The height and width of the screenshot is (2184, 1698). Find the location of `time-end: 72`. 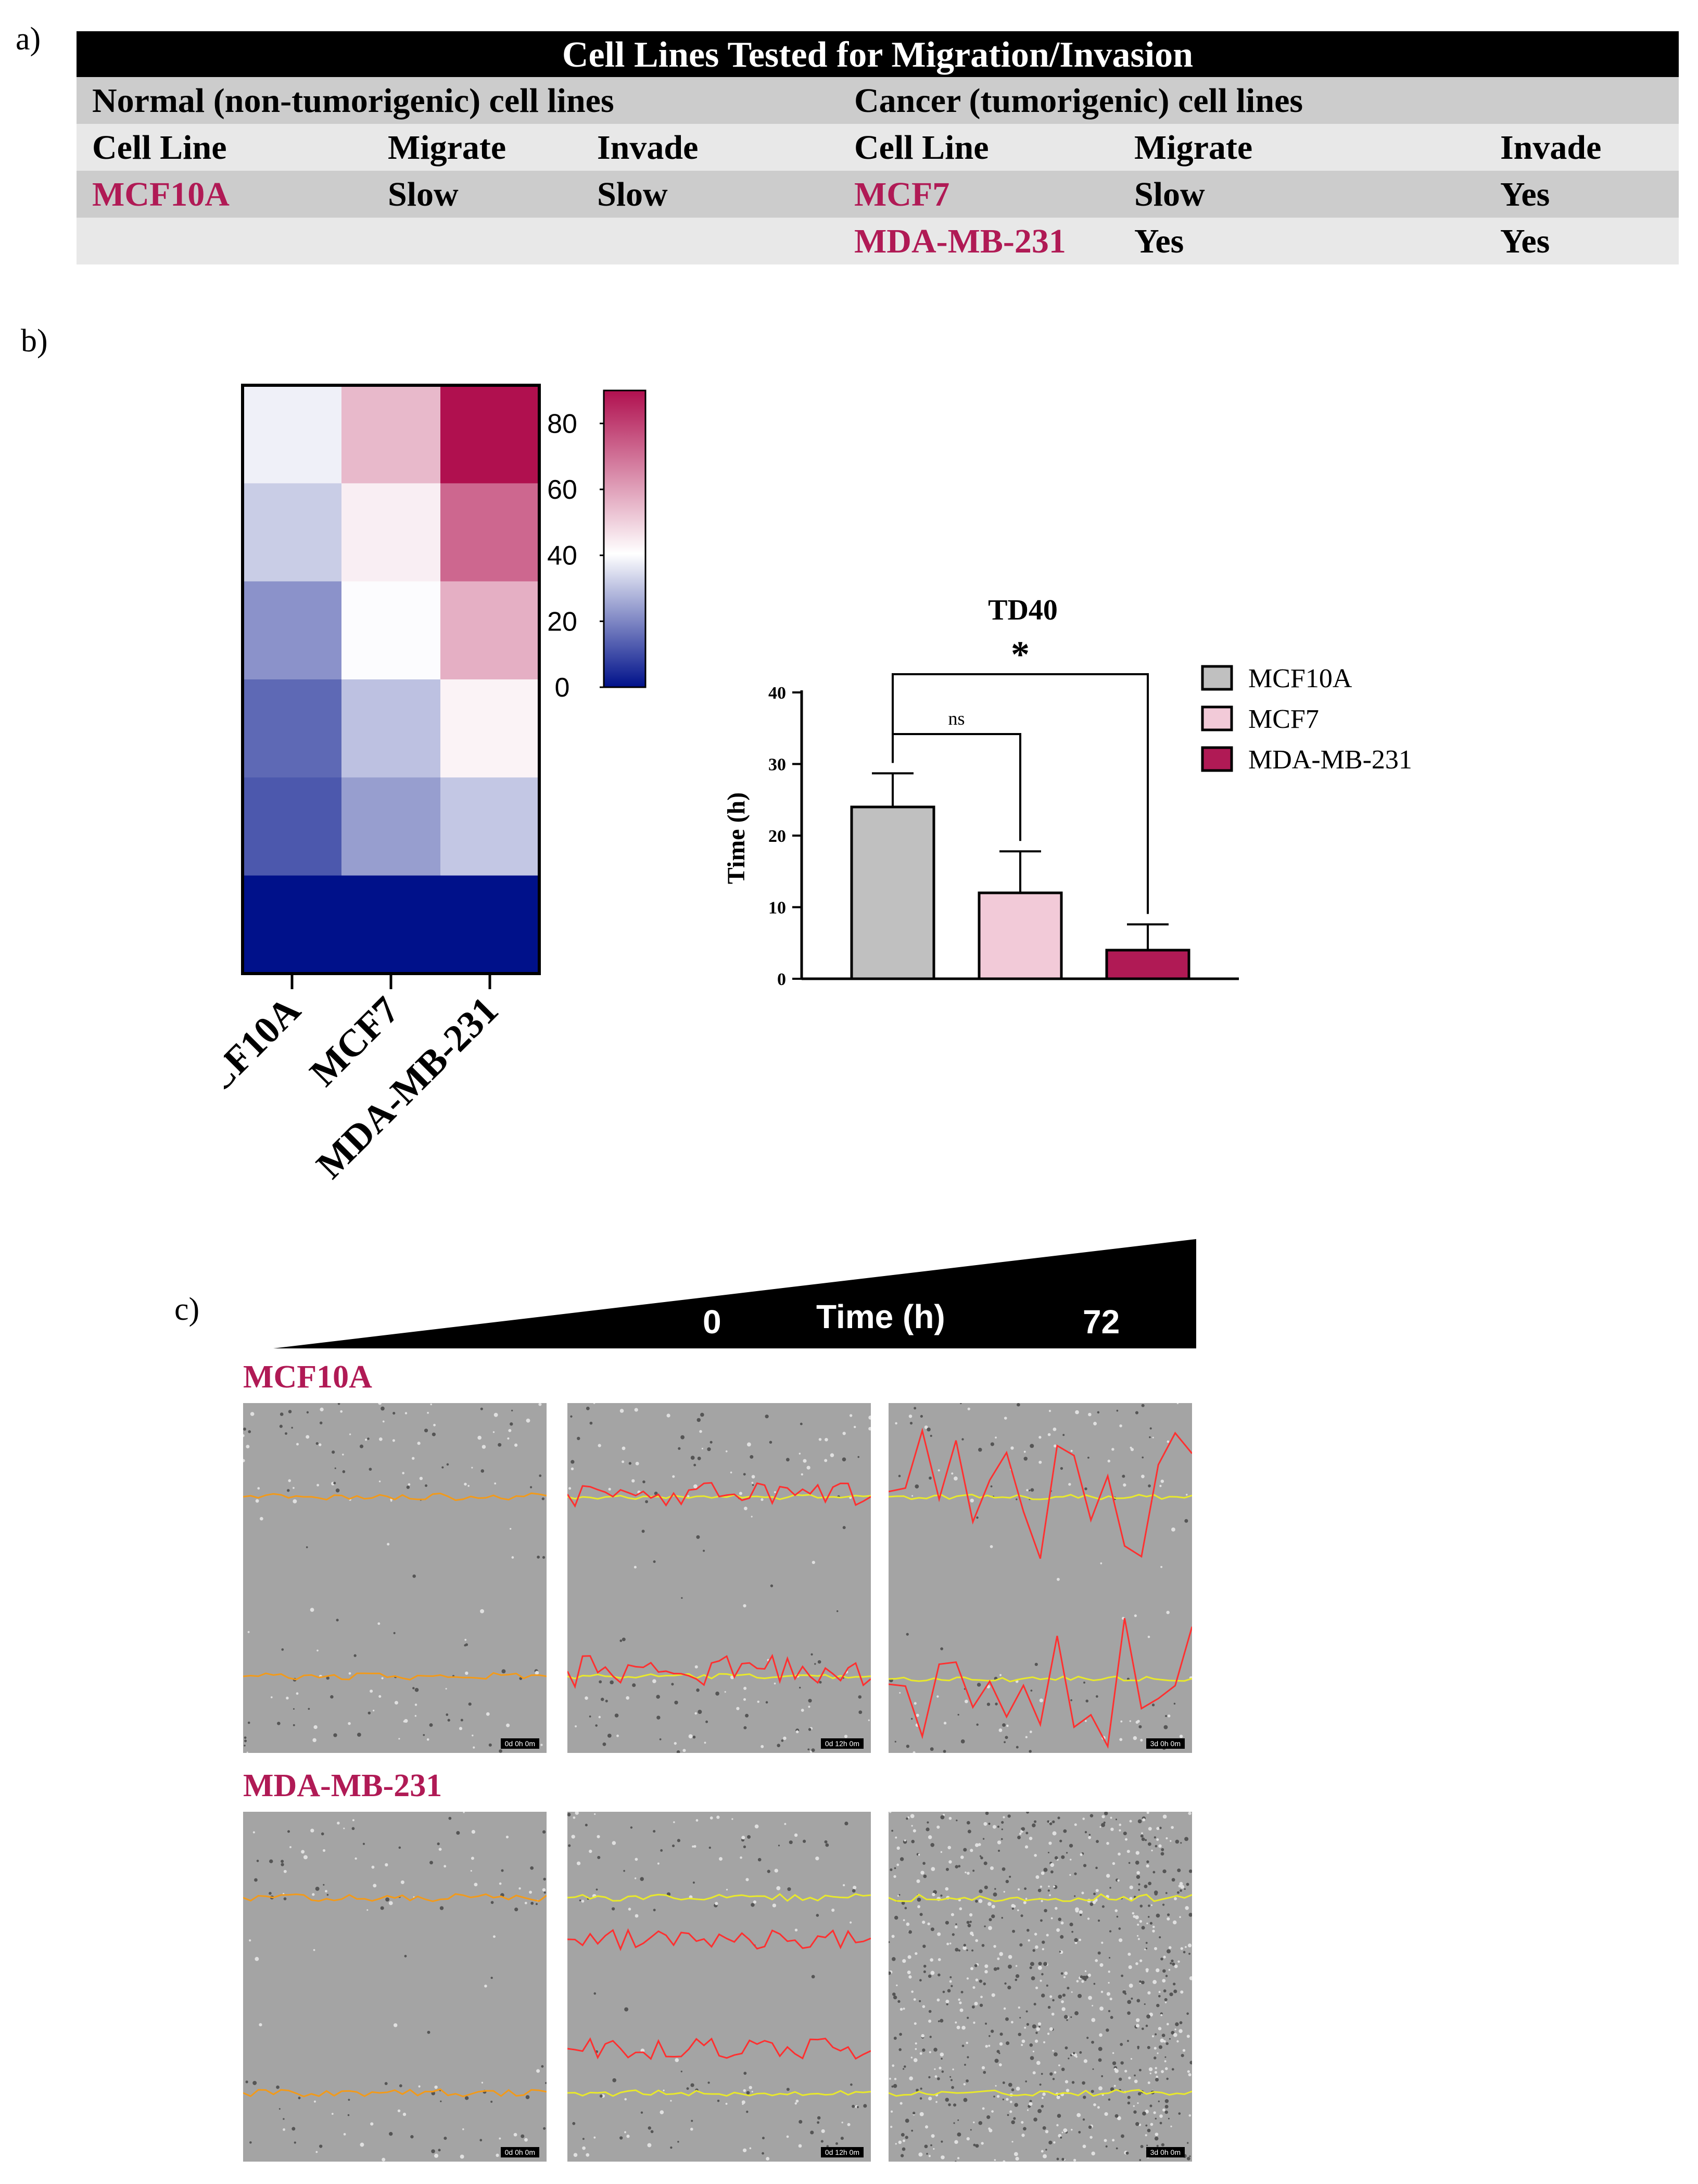

time-end: 72 is located at coordinates (1101, 1322).